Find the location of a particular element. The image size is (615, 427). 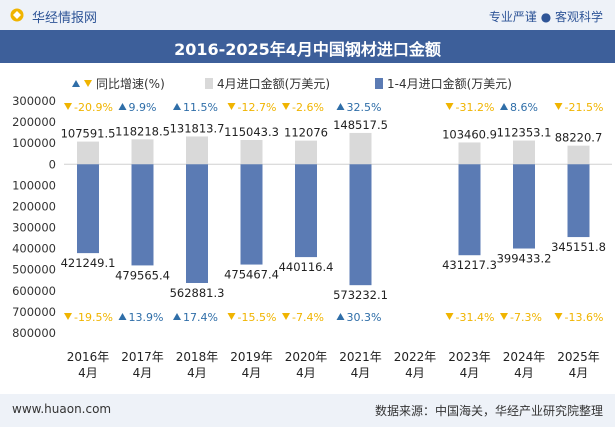

bar-month-value-label: 131813.7 is located at coordinates (197, 128).